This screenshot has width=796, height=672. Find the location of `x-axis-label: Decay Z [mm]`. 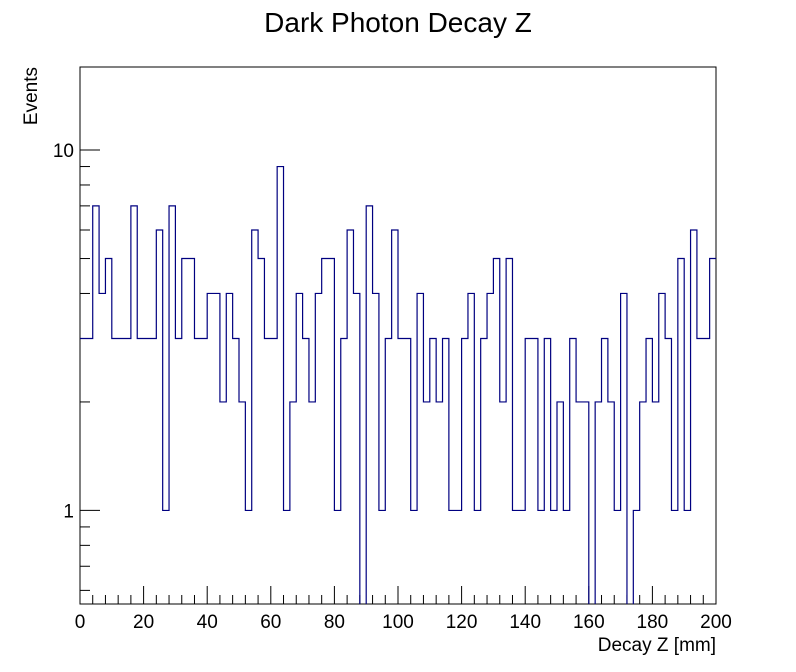

x-axis-label: Decay Z [mm] is located at coordinates (657, 645).